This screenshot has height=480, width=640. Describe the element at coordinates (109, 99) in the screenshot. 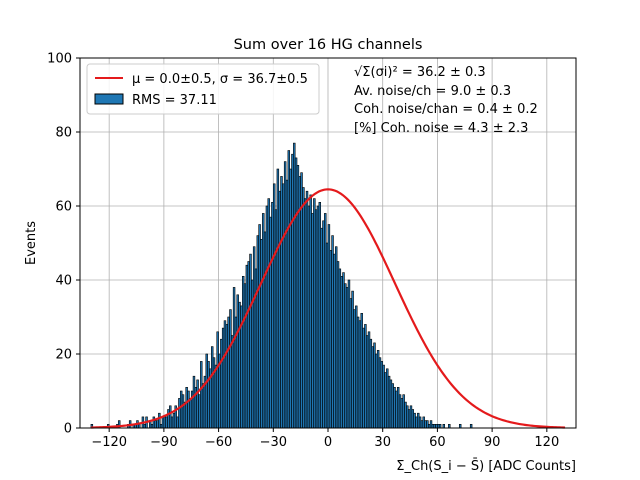

I see `legend-hist-swatch` at that location.